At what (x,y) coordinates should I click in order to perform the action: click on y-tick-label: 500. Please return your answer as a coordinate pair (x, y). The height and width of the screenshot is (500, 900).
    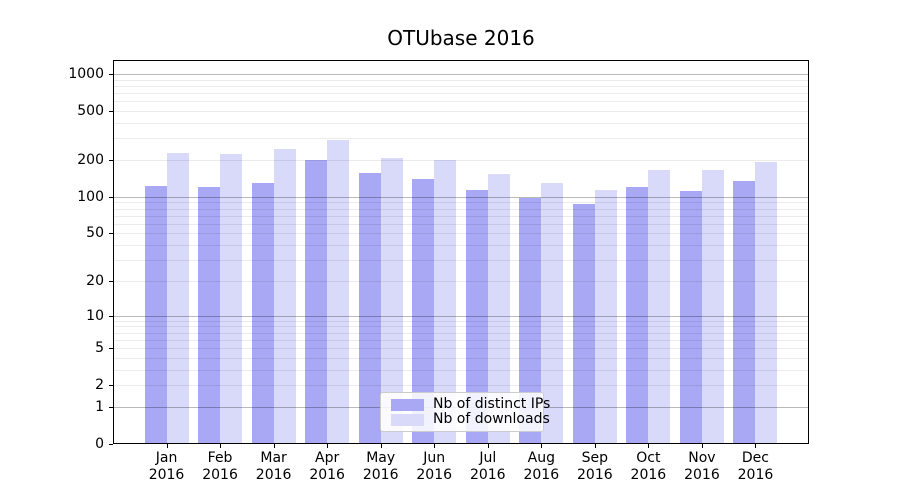
    Looking at the image, I should click on (90, 111).